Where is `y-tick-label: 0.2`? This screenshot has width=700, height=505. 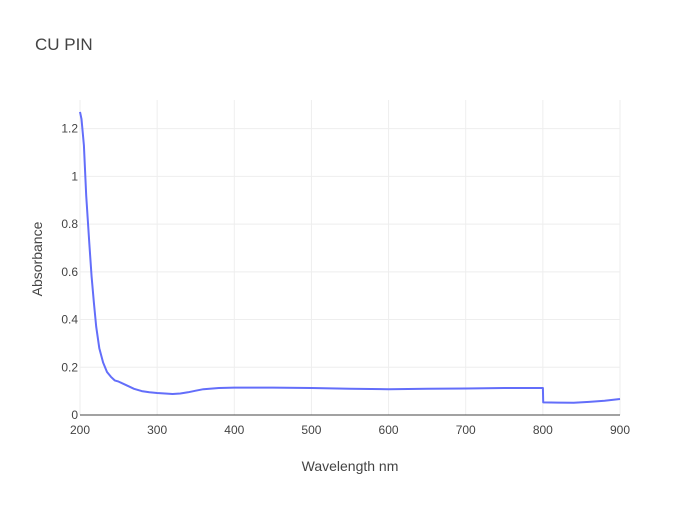 y-tick-label: 0.2 is located at coordinates (69, 367).